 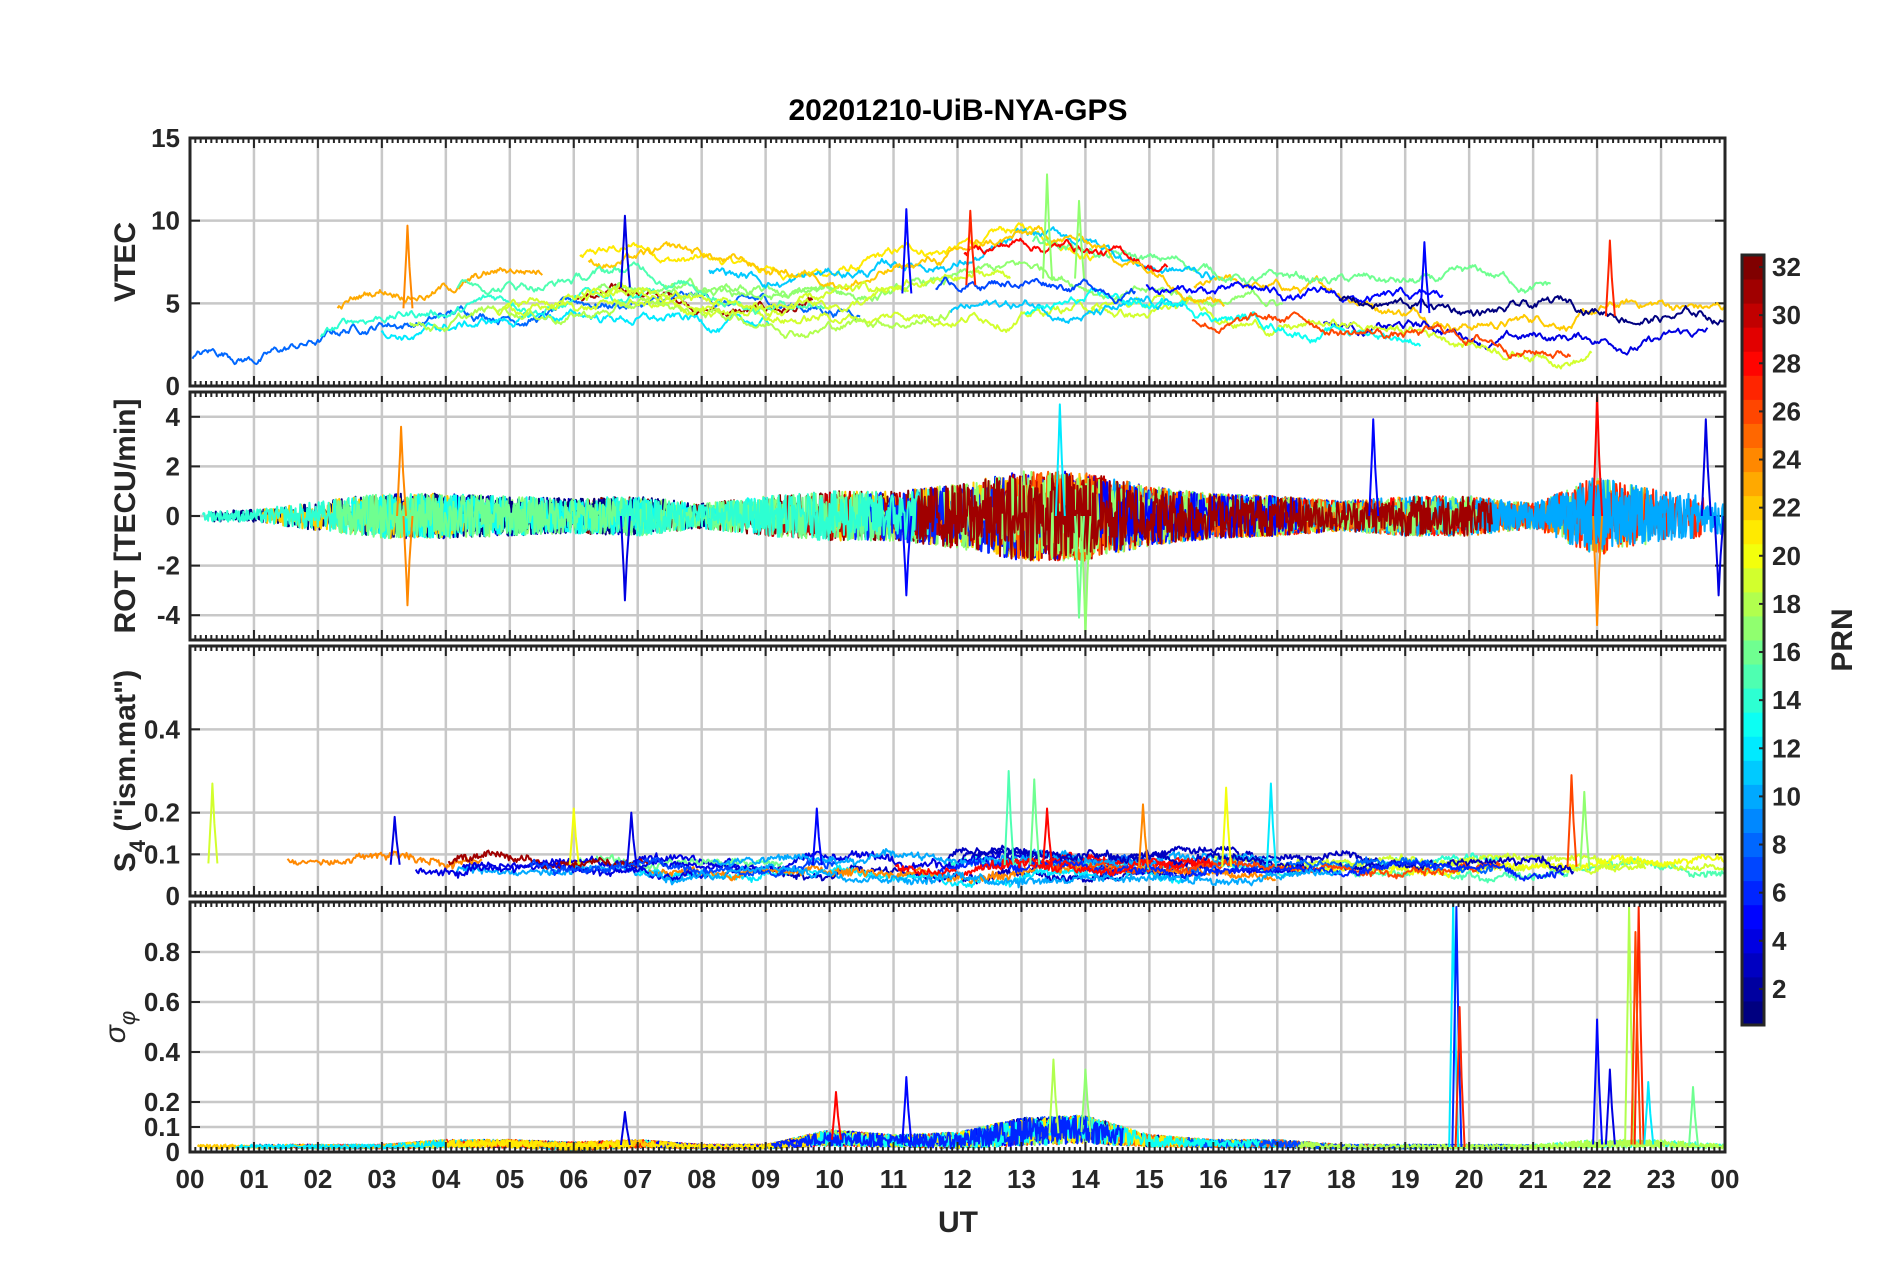 I want to click on colorbar-tick-label: 24, so click(x=1786, y=460).